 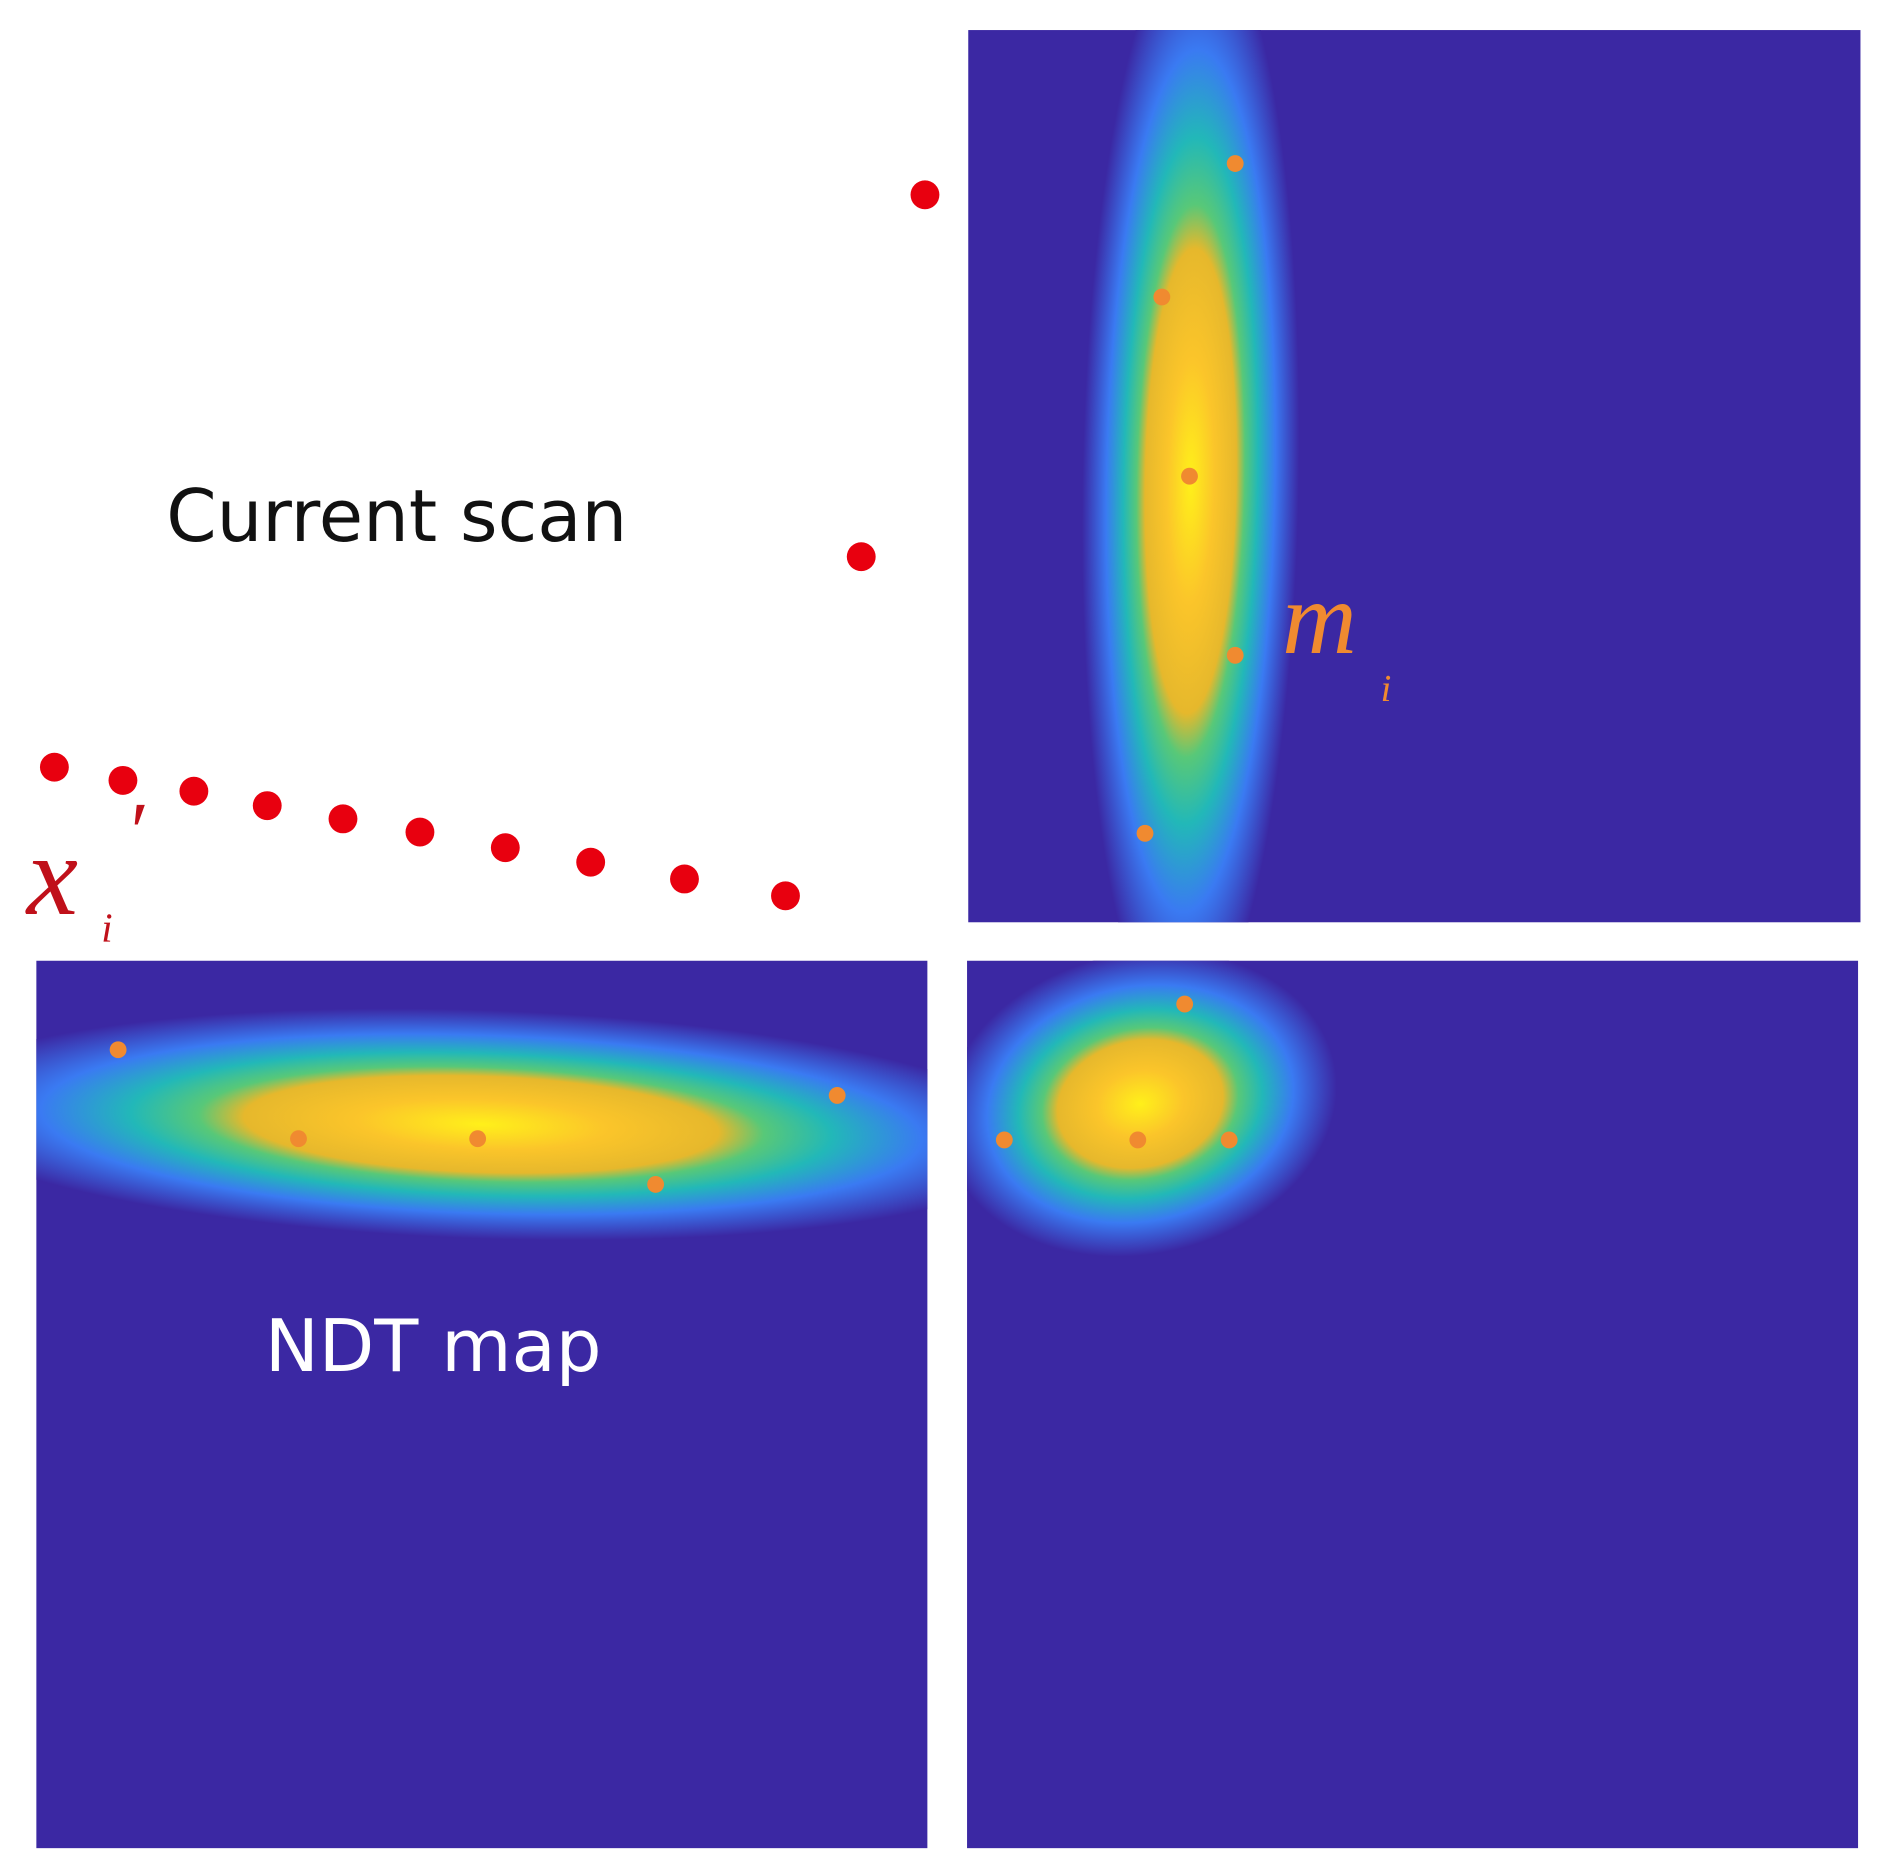 I want to click on current-scan-label: Current scan, so click(x=396, y=517).